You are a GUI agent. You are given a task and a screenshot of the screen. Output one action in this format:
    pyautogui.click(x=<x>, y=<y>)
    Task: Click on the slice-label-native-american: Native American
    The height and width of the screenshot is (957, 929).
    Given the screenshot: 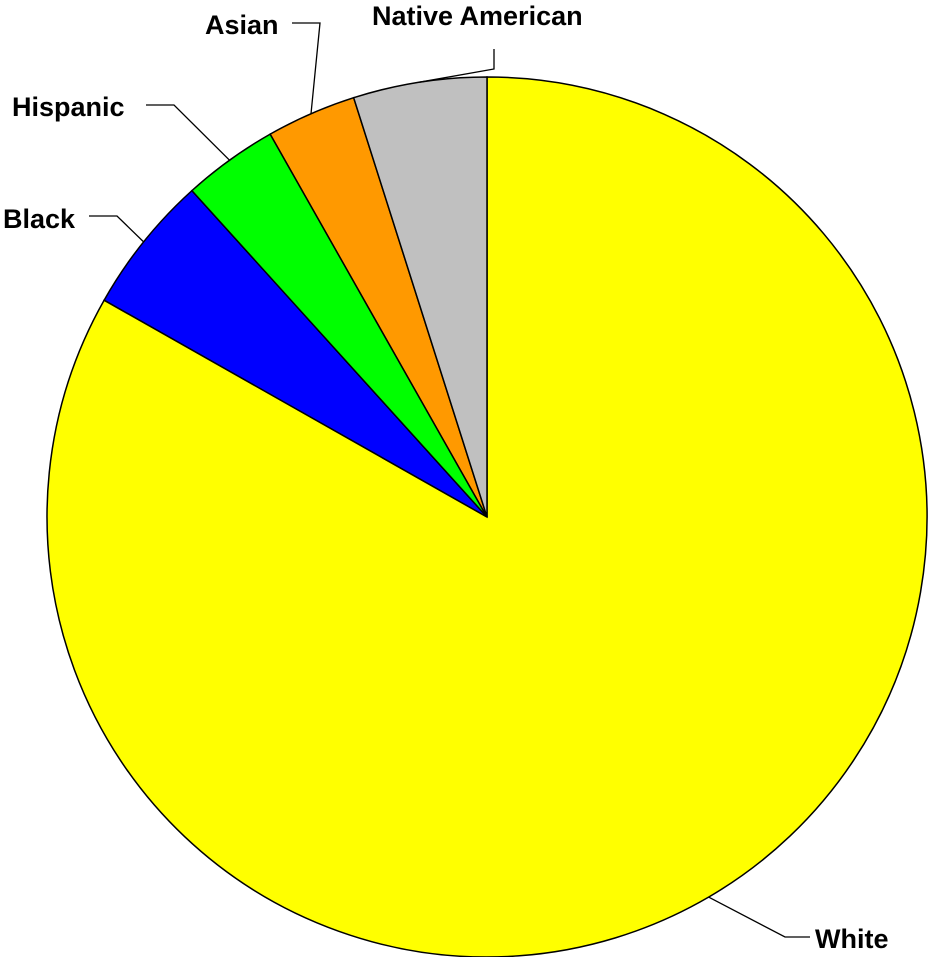 What is the action you would take?
    pyautogui.click(x=477, y=16)
    